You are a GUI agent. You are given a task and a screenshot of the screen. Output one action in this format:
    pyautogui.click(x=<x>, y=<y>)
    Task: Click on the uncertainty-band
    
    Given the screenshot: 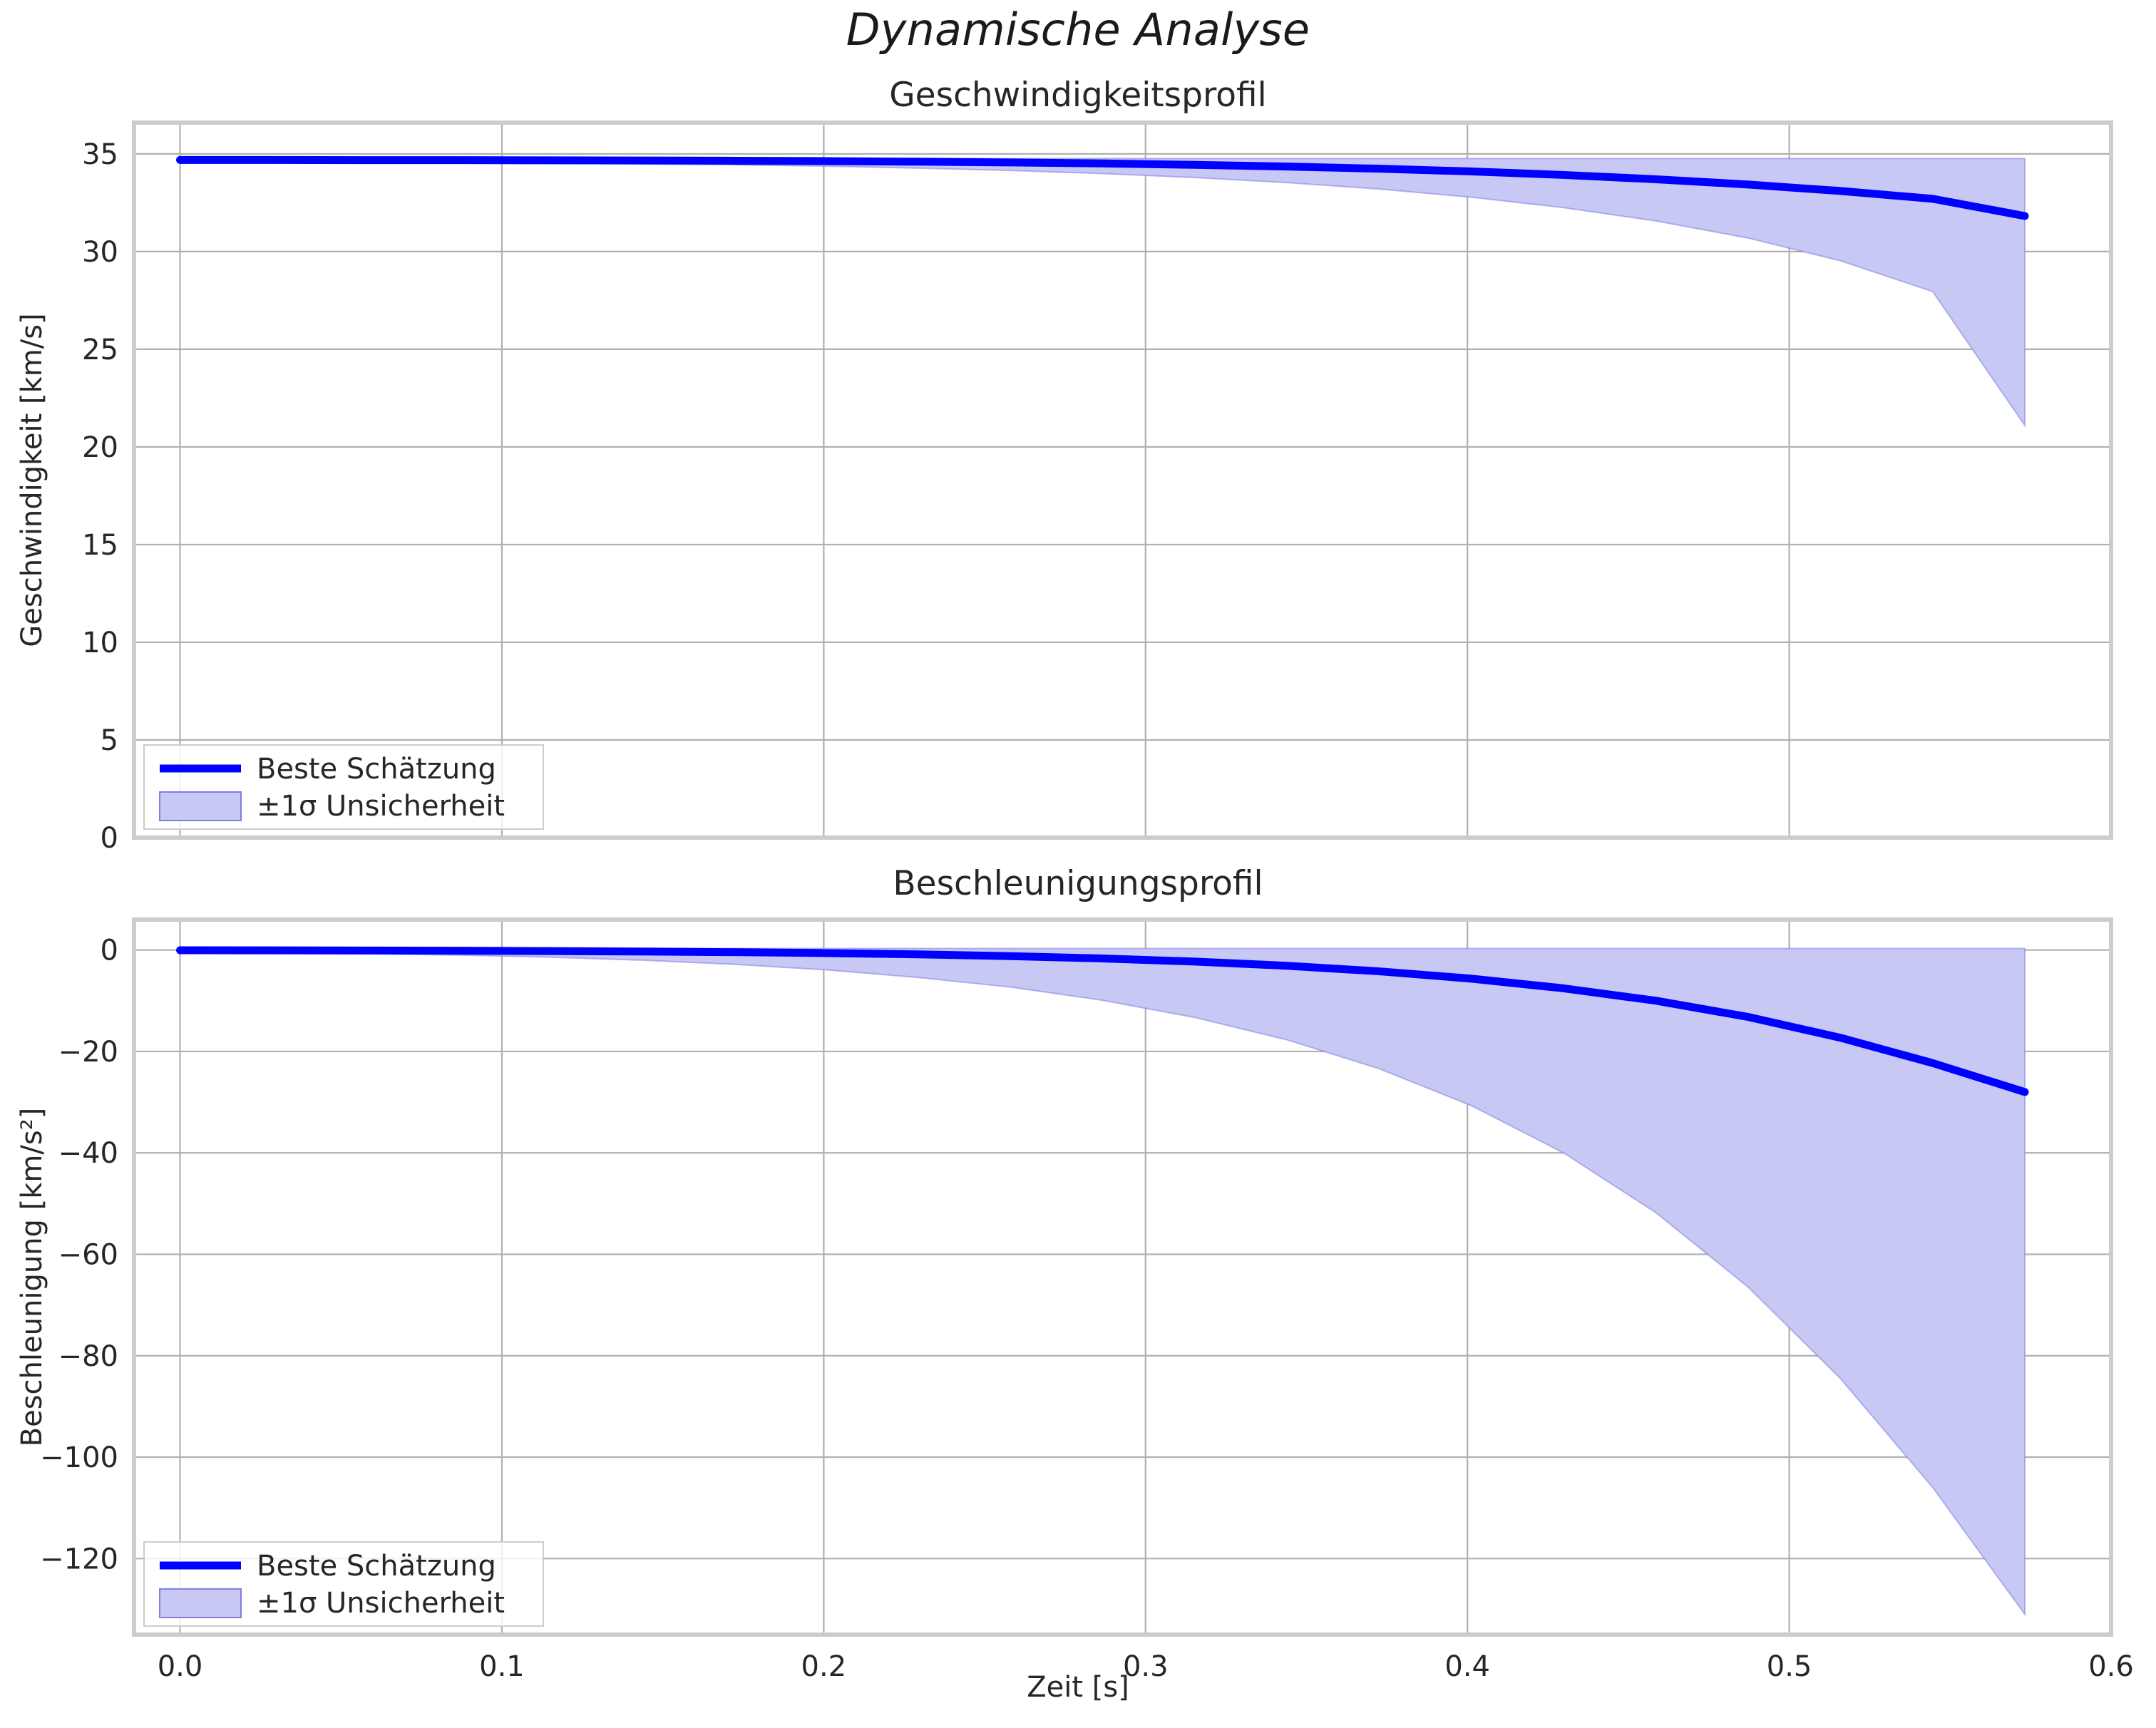 What is the action you would take?
    pyautogui.click(x=1102, y=293)
    